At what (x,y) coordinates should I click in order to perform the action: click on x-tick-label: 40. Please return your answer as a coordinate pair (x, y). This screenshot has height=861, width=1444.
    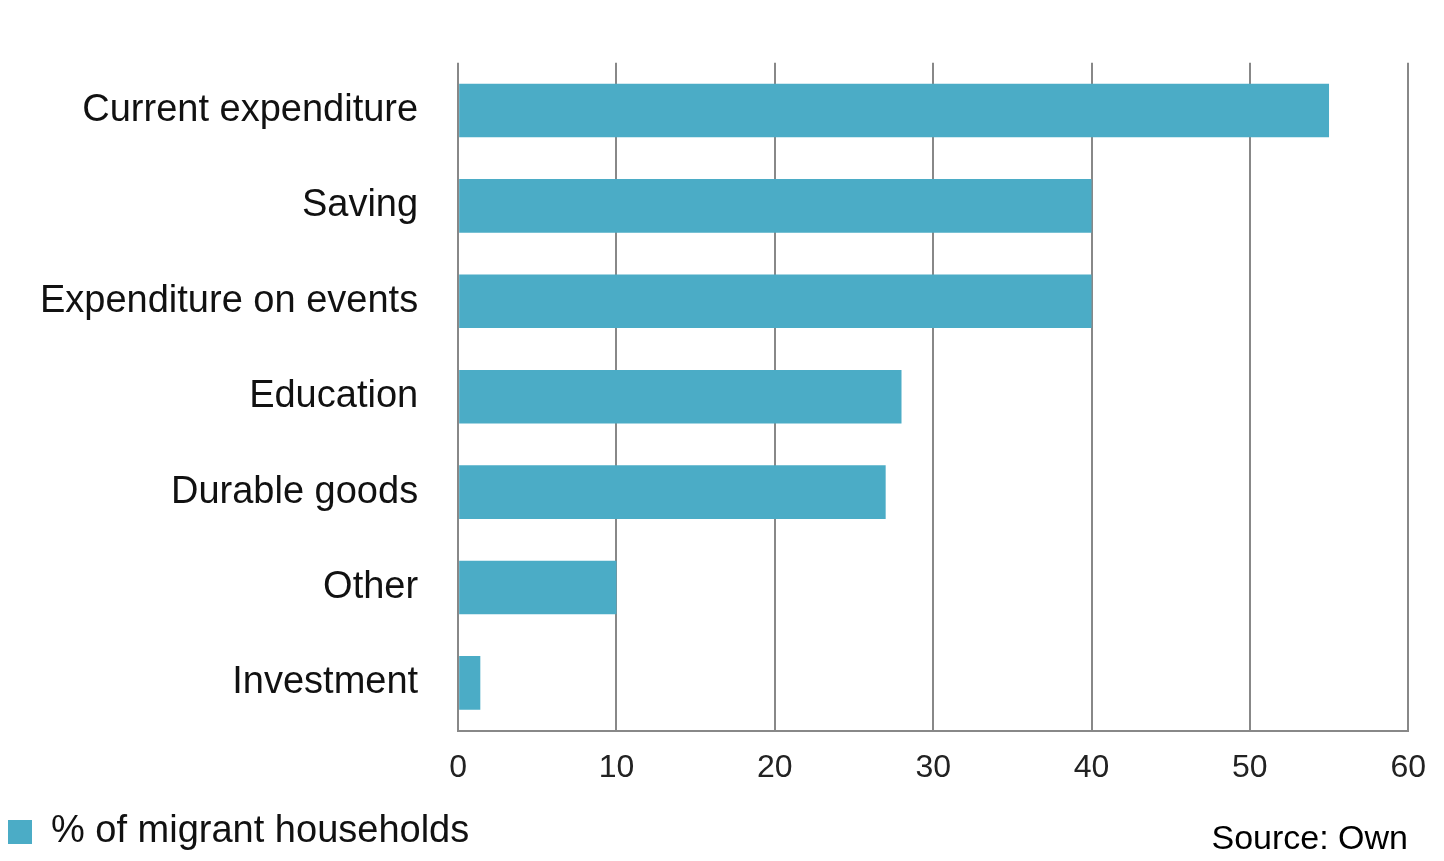
    Looking at the image, I should click on (1091, 765).